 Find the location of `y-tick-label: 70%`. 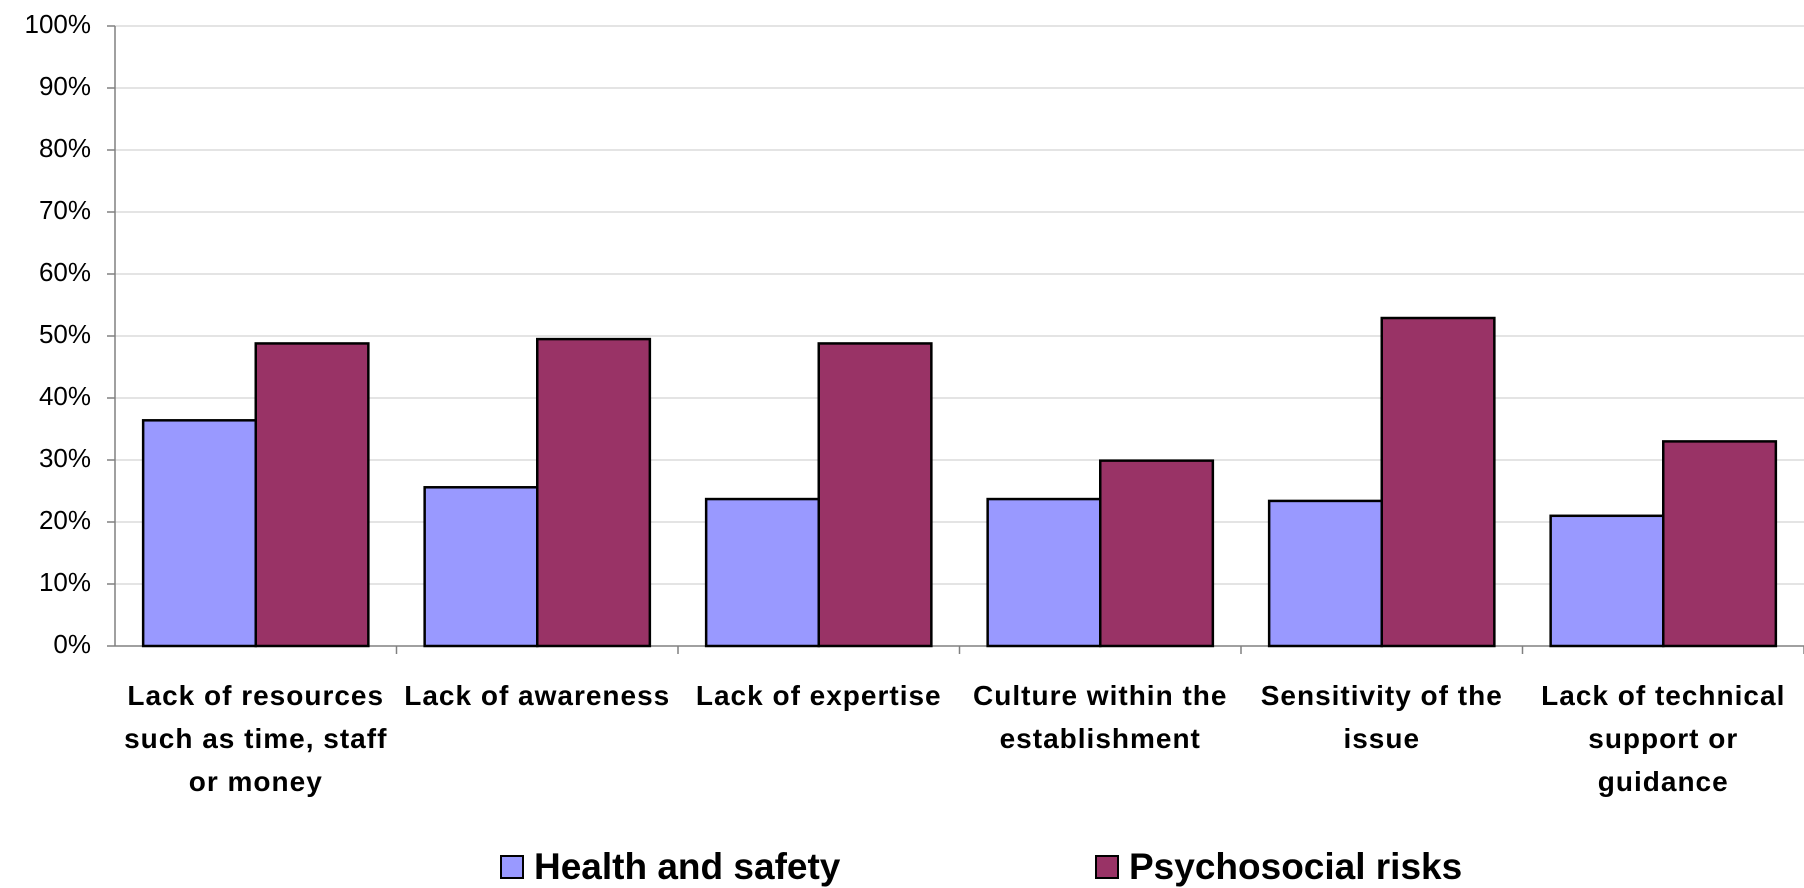

y-tick-label: 70% is located at coordinates (65, 210).